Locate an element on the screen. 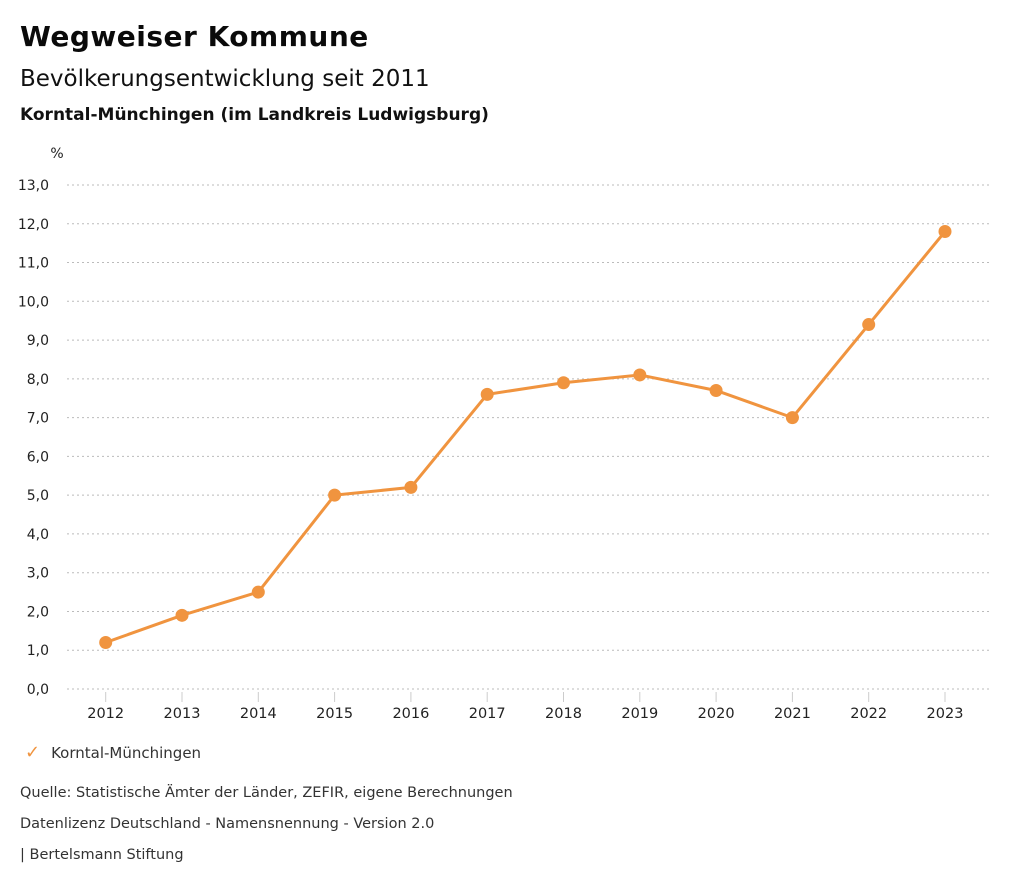  y-axis-label: 2,0 is located at coordinates (38, 612).